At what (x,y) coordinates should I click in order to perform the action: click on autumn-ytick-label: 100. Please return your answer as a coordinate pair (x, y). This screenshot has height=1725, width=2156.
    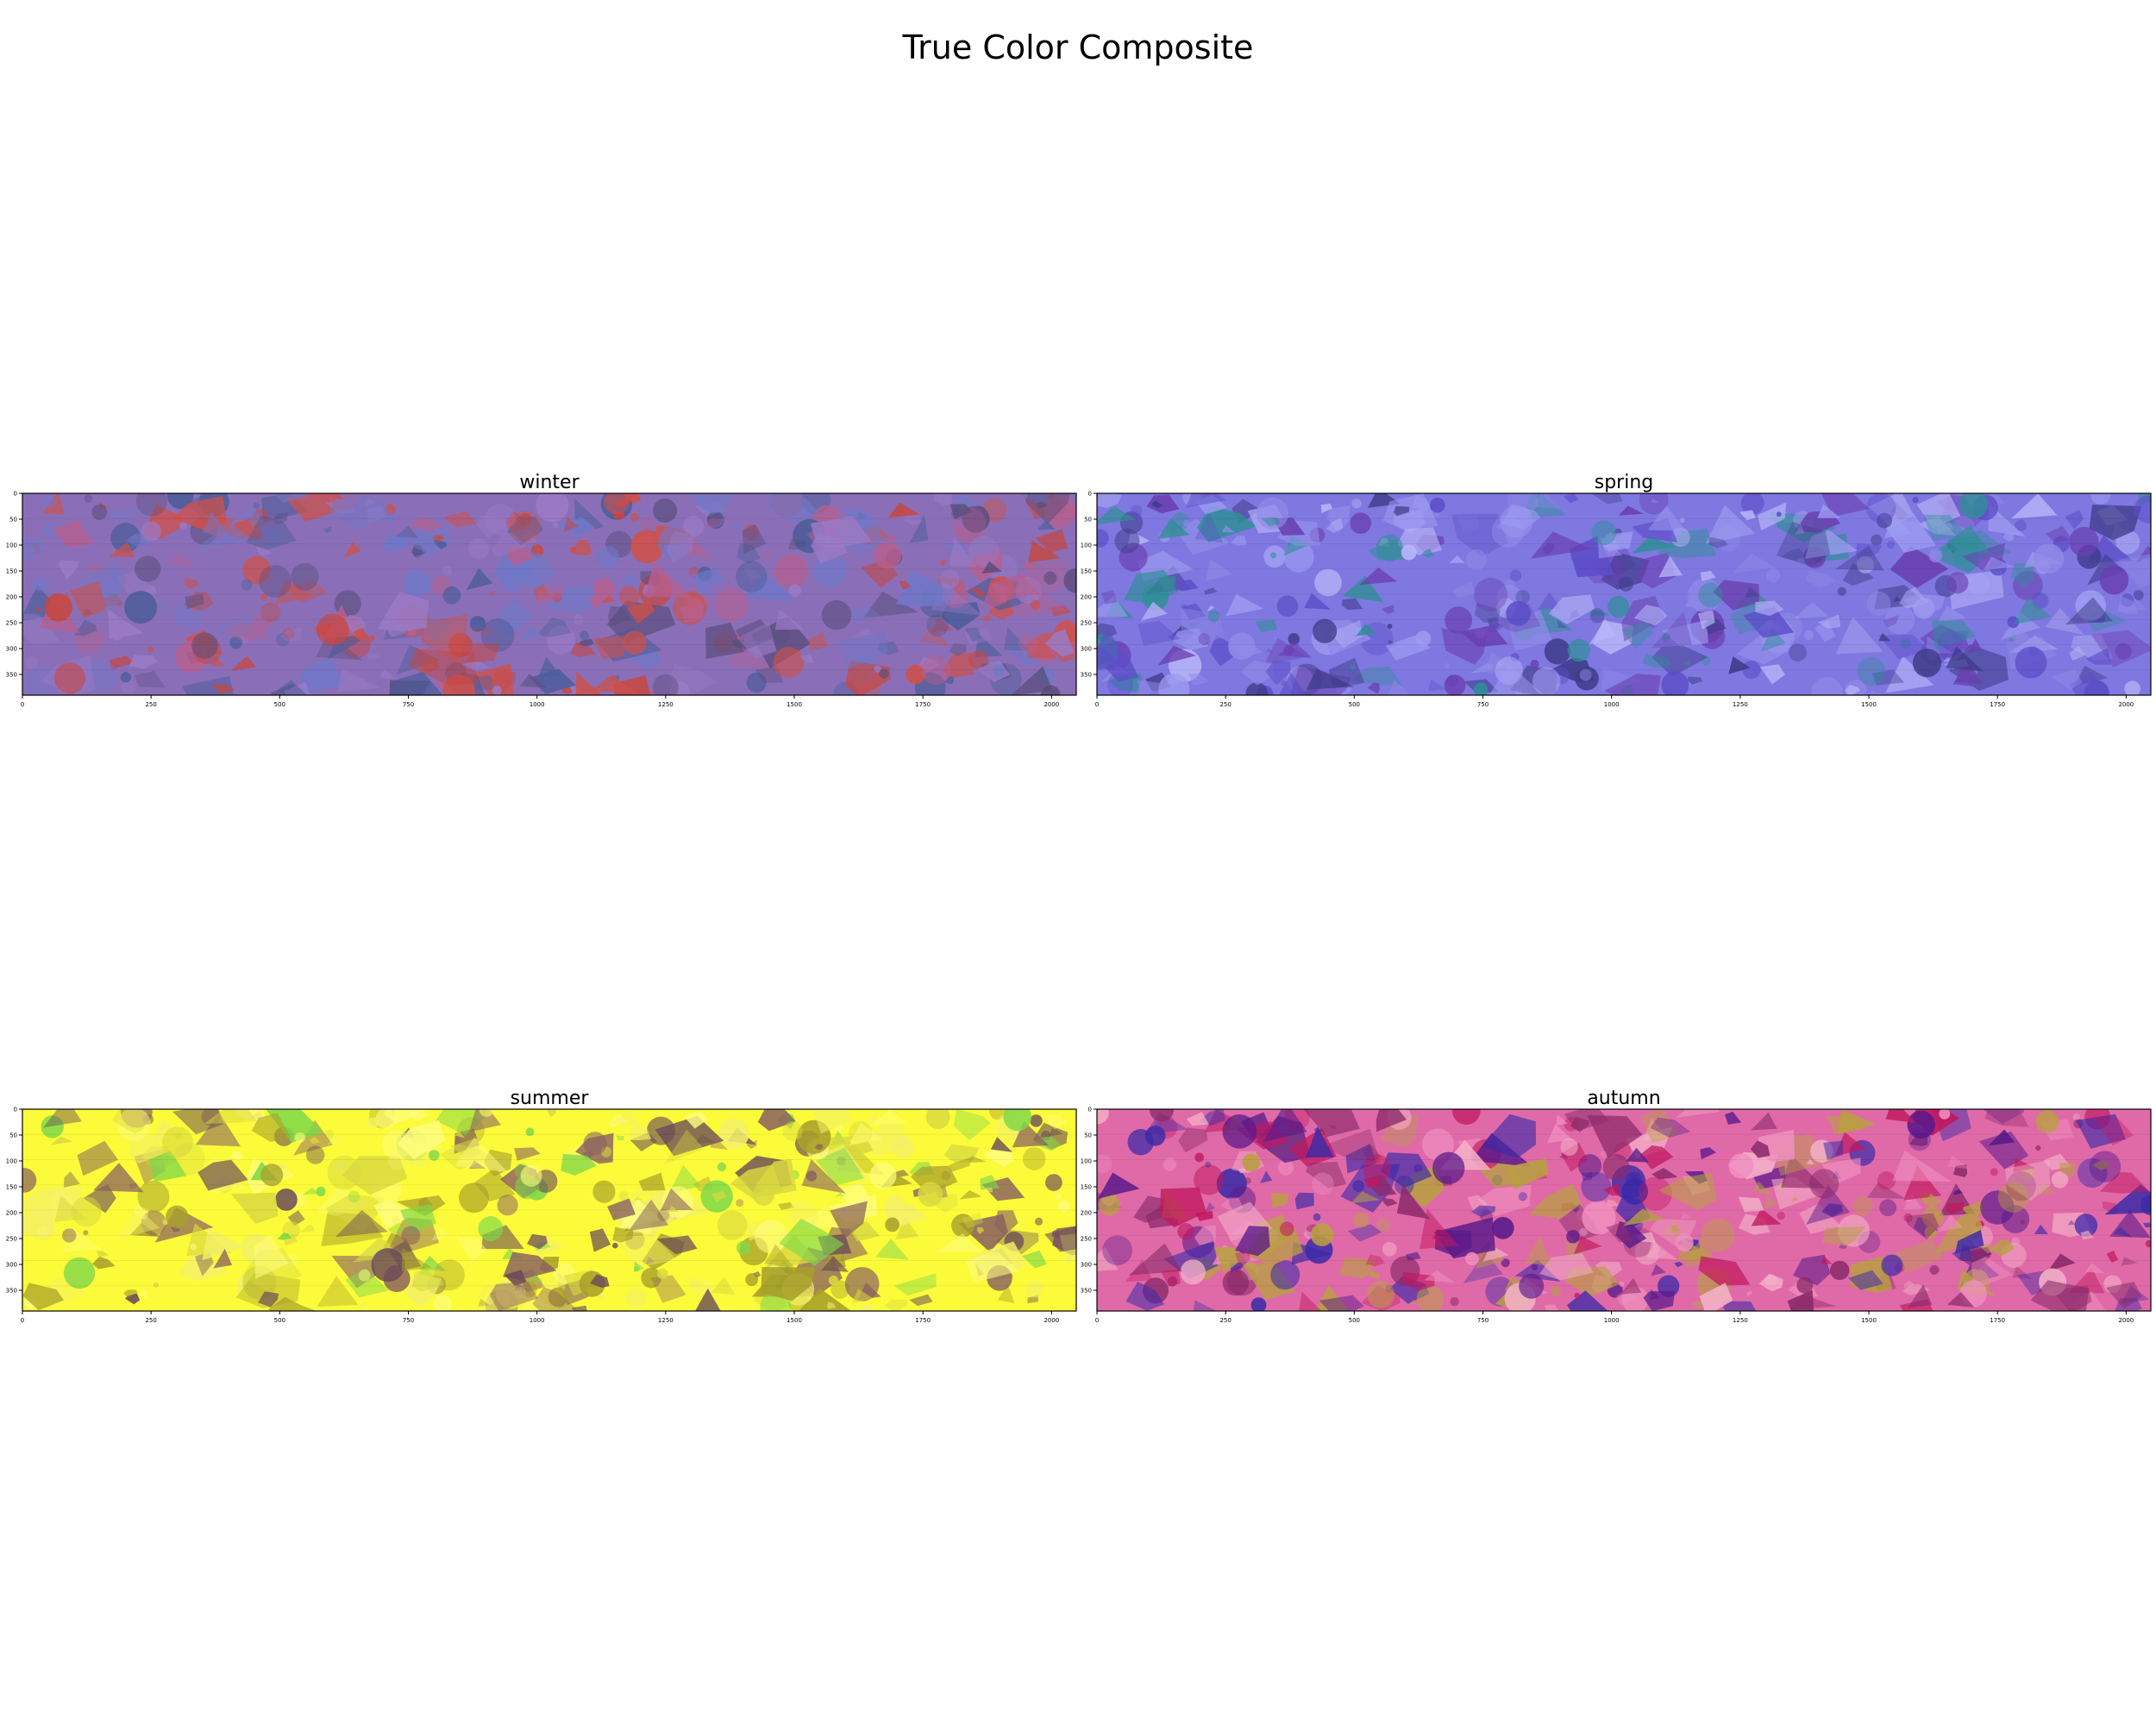
    Looking at the image, I should click on (1086, 1162).